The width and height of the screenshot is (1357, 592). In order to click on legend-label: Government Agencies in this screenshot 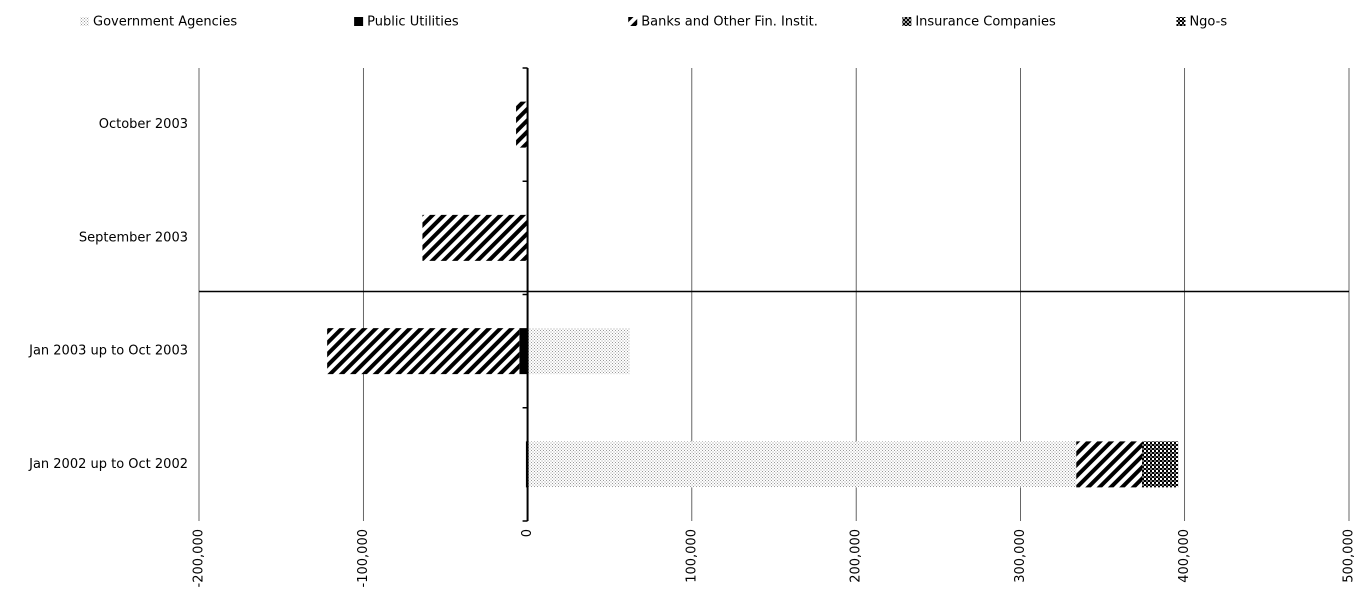, I will do `click(165, 22)`.